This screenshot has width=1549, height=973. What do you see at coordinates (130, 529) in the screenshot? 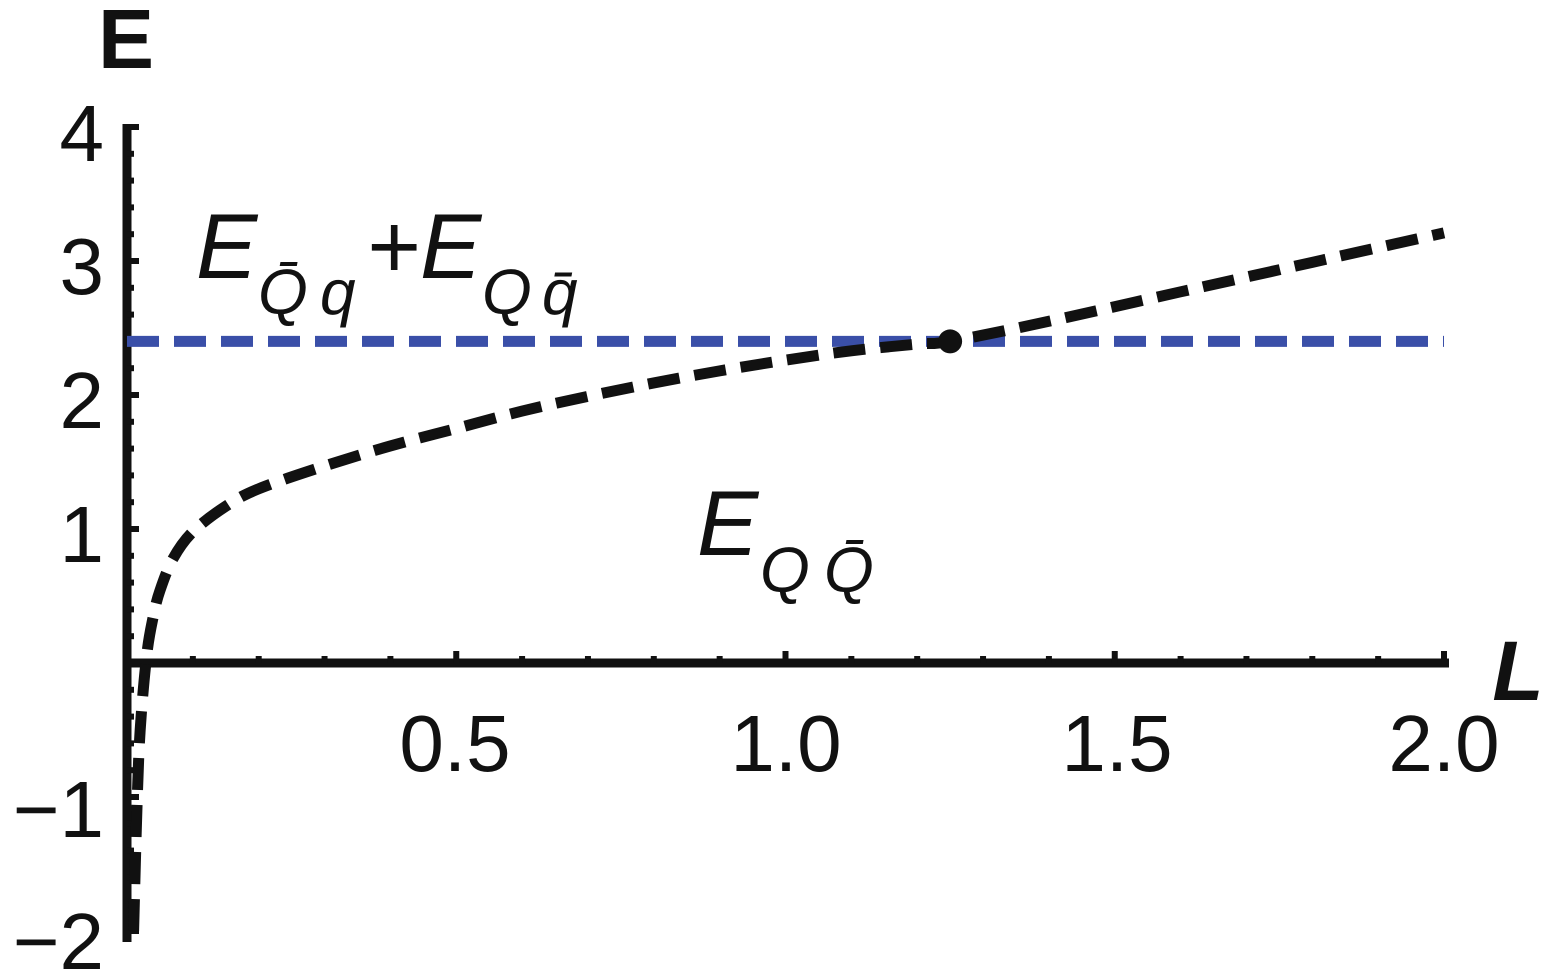
I see `y-minor-ticks` at bounding box center [130, 529].